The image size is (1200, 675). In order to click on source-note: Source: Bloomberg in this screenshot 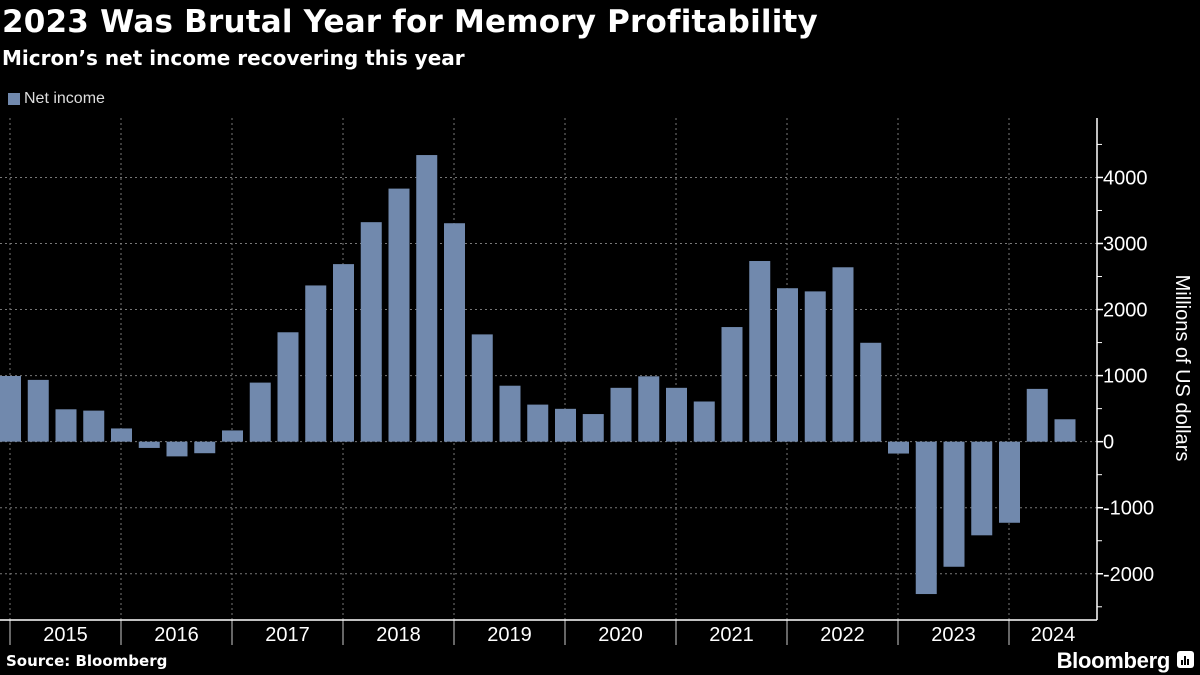, I will do `click(87, 661)`.